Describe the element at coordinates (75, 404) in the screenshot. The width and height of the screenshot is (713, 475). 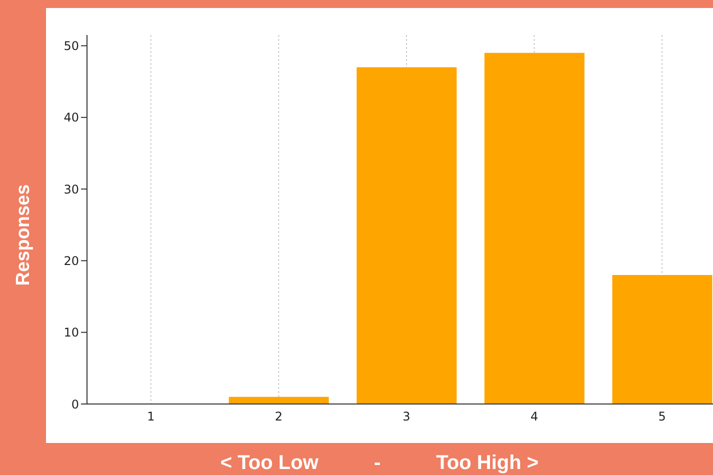
I see `y-tick-label: 0` at that location.